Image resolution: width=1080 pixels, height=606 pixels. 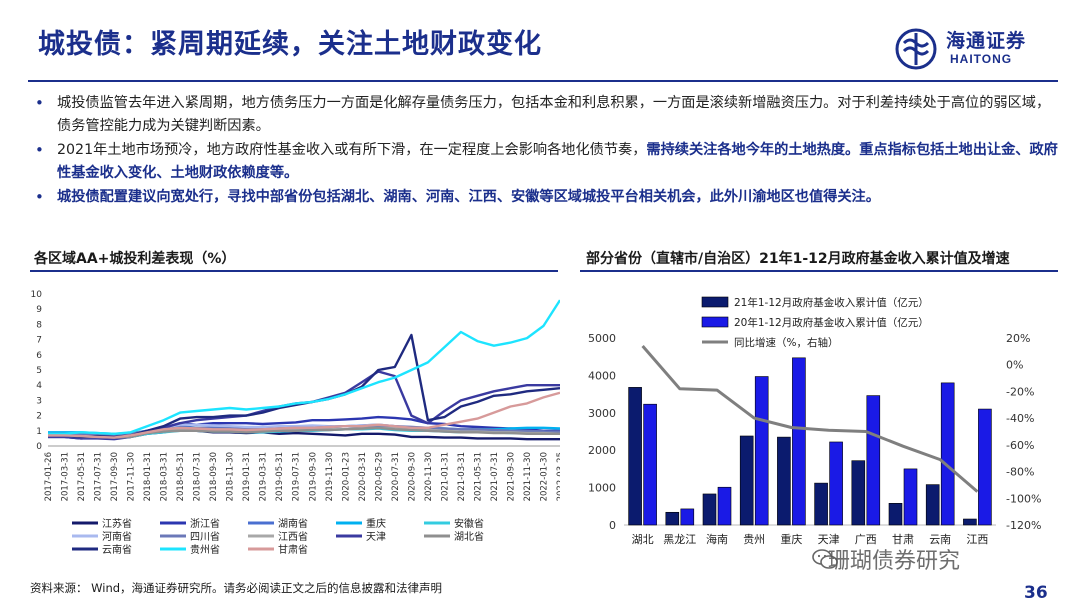 I want to click on legend-label: 21年1-12月政府基金收入累计值（亿元）, so click(x=831, y=302).